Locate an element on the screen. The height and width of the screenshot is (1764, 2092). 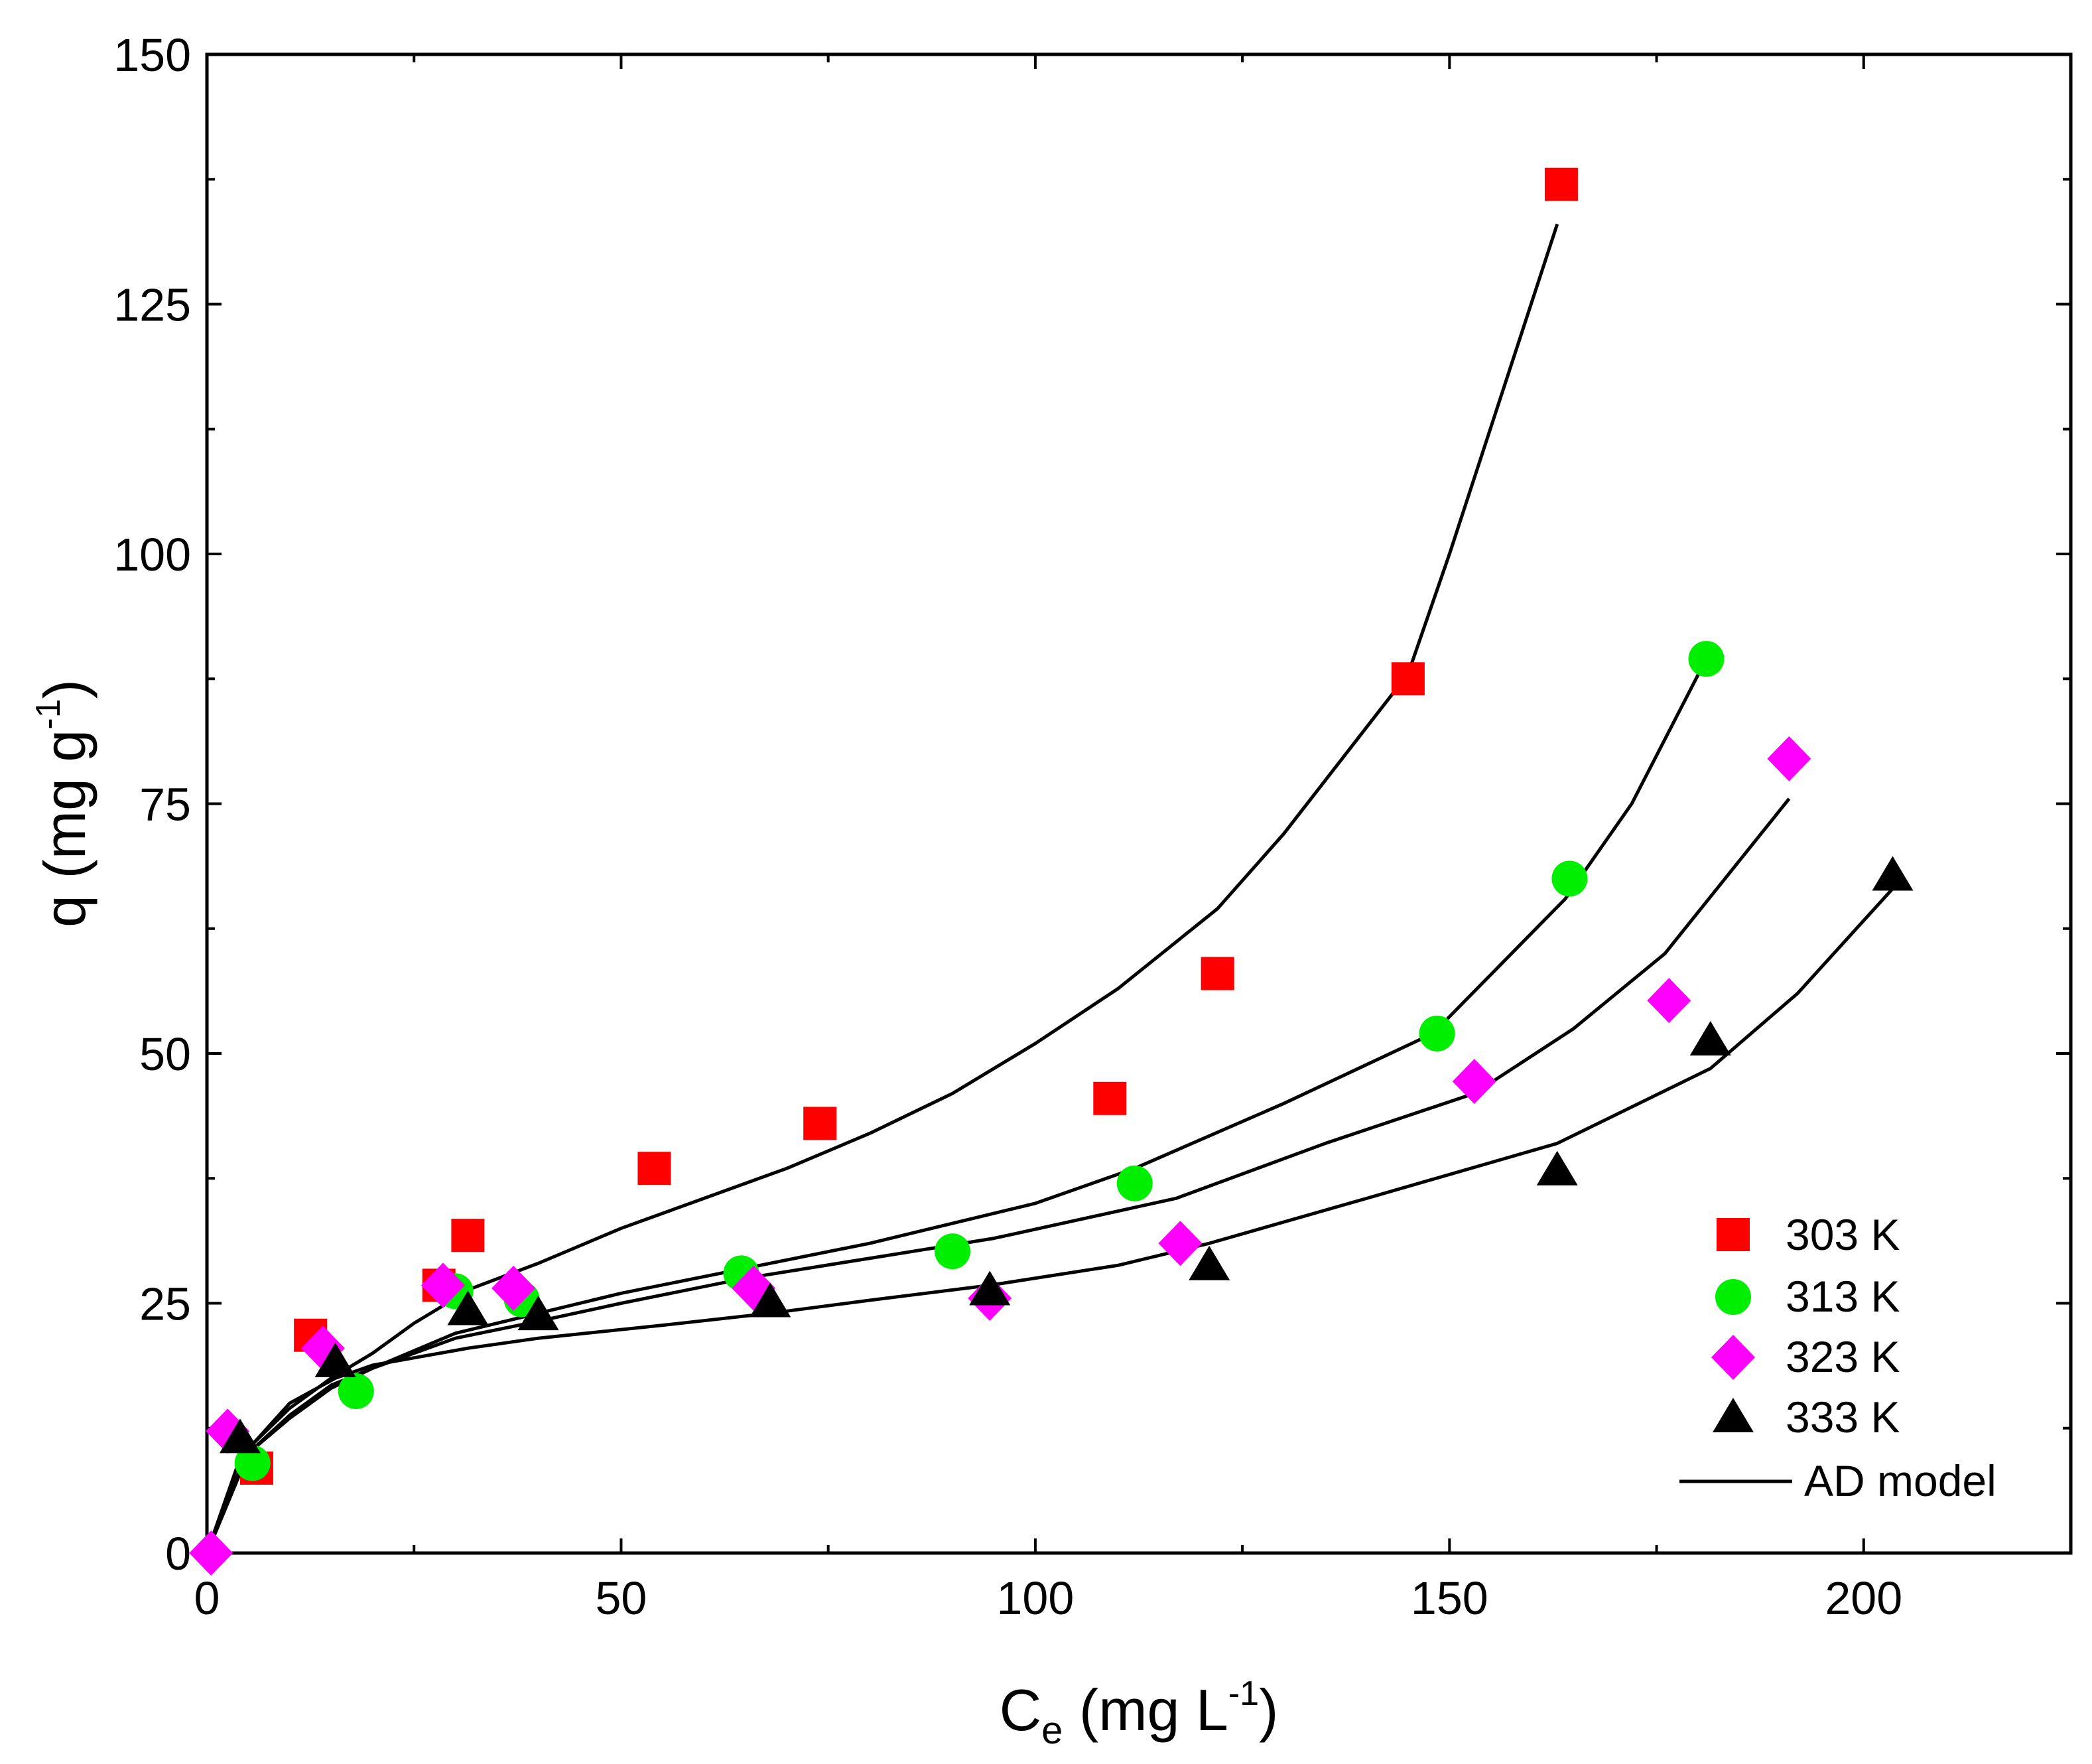
x-tick-label: 100 is located at coordinates (1035, 1598).